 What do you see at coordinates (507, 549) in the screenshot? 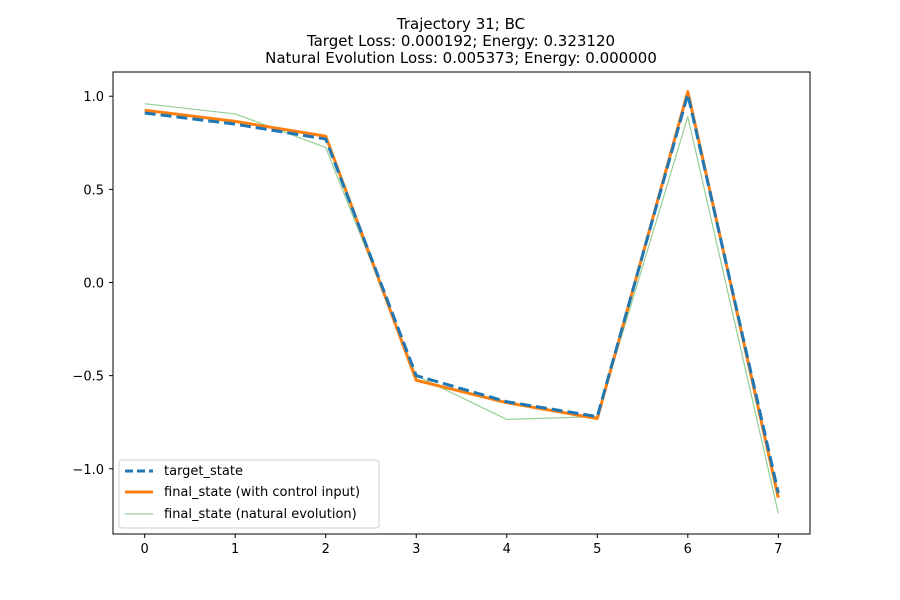
I see `x-tick-label: 4` at bounding box center [507, 549].